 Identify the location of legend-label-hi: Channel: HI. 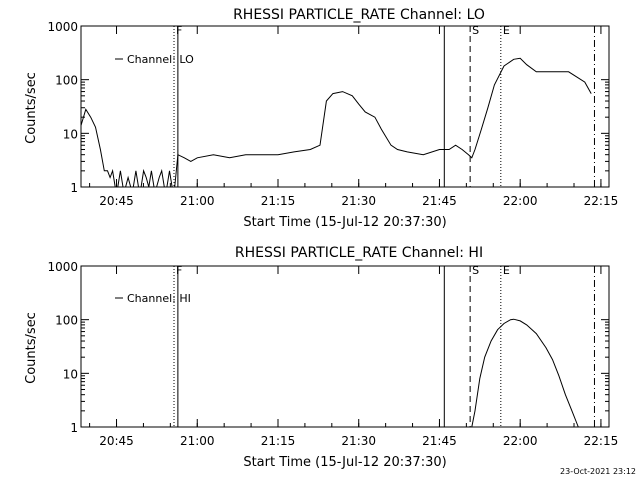
(159, 298).